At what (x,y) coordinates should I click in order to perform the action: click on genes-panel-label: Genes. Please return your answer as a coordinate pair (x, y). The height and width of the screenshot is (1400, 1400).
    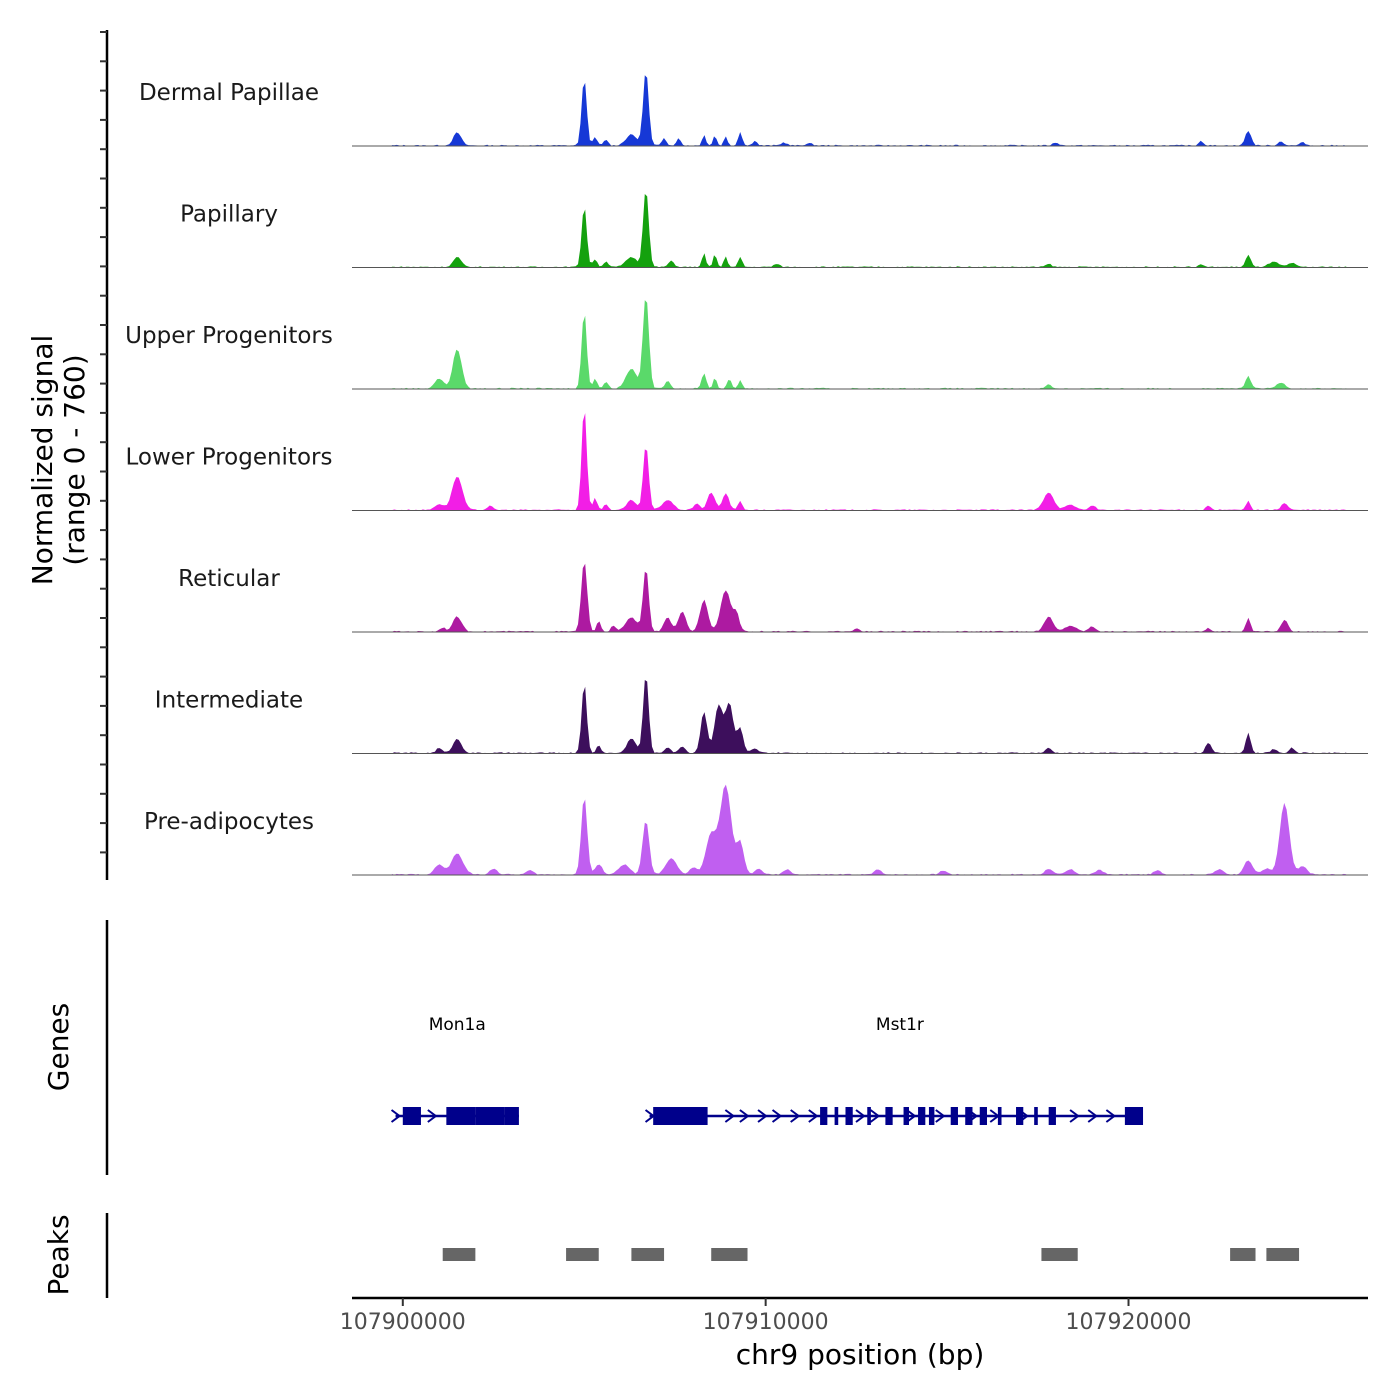
    Looking at the image, I should click on (58, 1047).